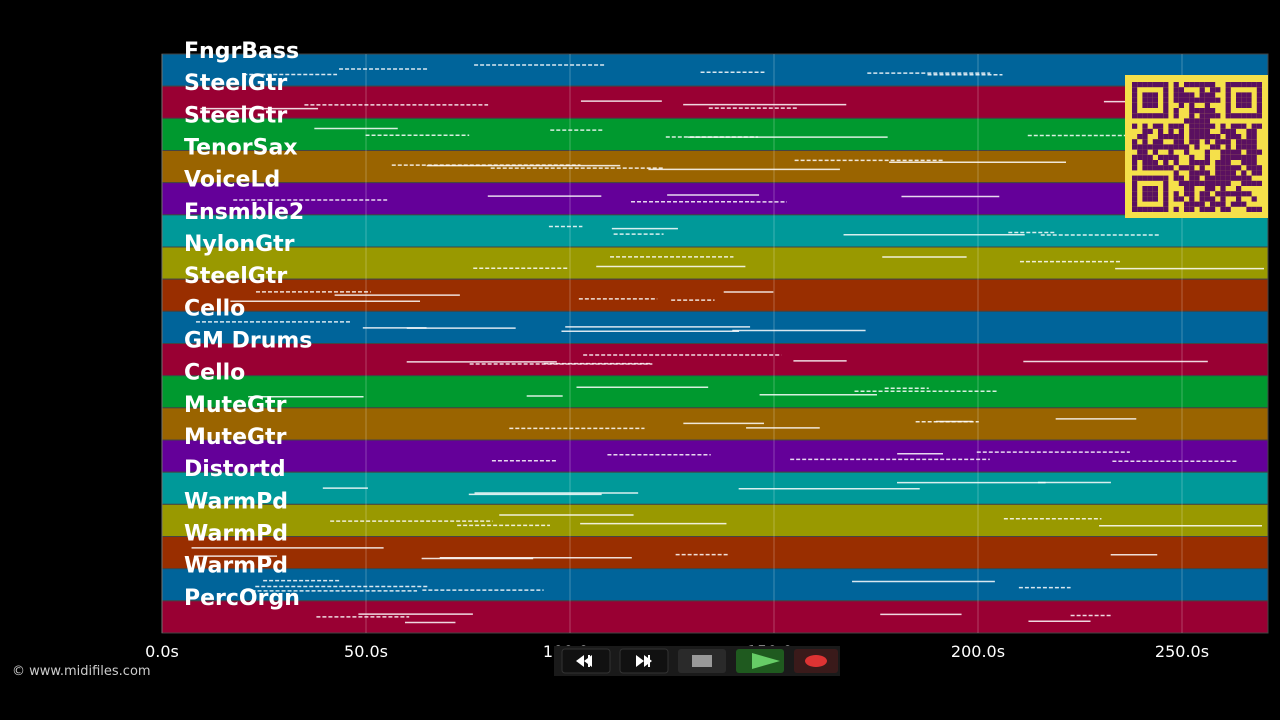 This screenshot has width=1280, height=720. I want to click on track-label: WarmPd, so click(236, 501).